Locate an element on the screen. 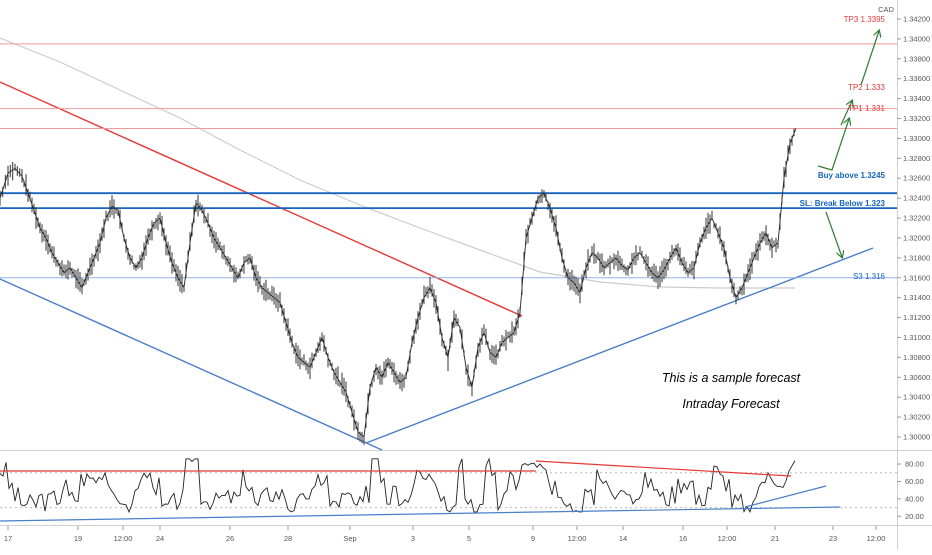  price-axis-tick-label: 1.33200 is located at coordinates (916, 118).